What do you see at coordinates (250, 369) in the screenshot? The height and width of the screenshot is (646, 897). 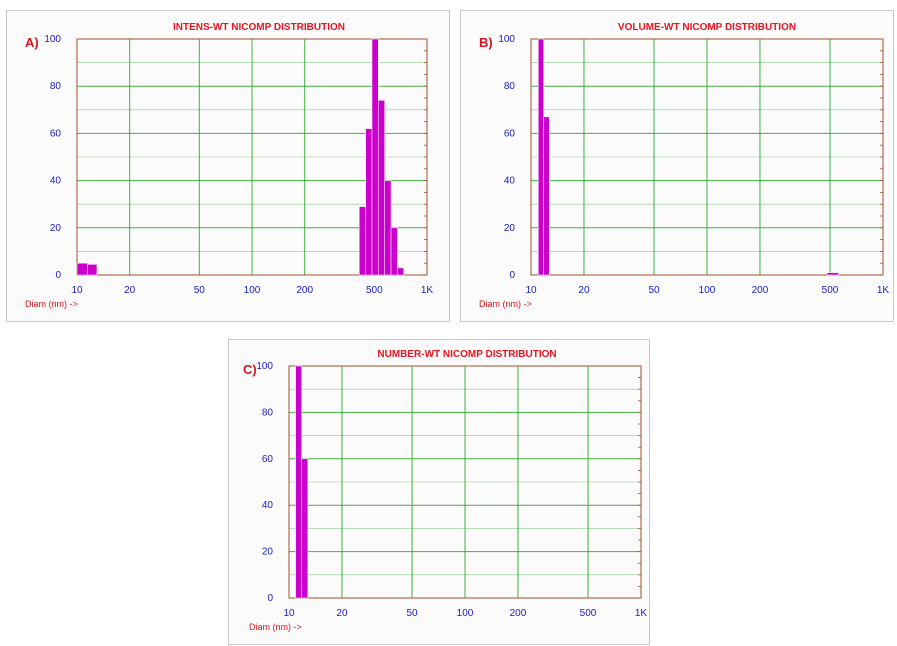 I see `panel-label: C)` at bounding box center [250, 369].